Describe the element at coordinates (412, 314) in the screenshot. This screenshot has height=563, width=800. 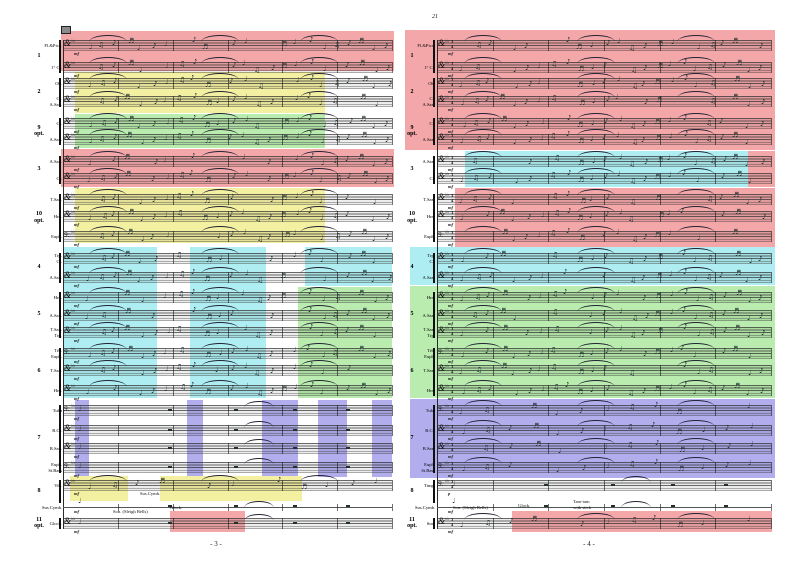
I see `group-number: 5` at that location.